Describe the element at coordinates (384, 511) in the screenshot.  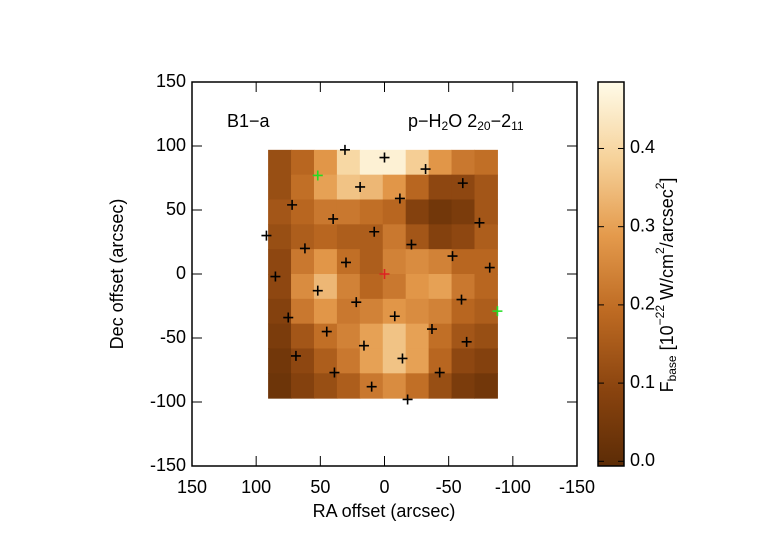
I see `x-axis-label: RA offset (arcsec)` at that location.